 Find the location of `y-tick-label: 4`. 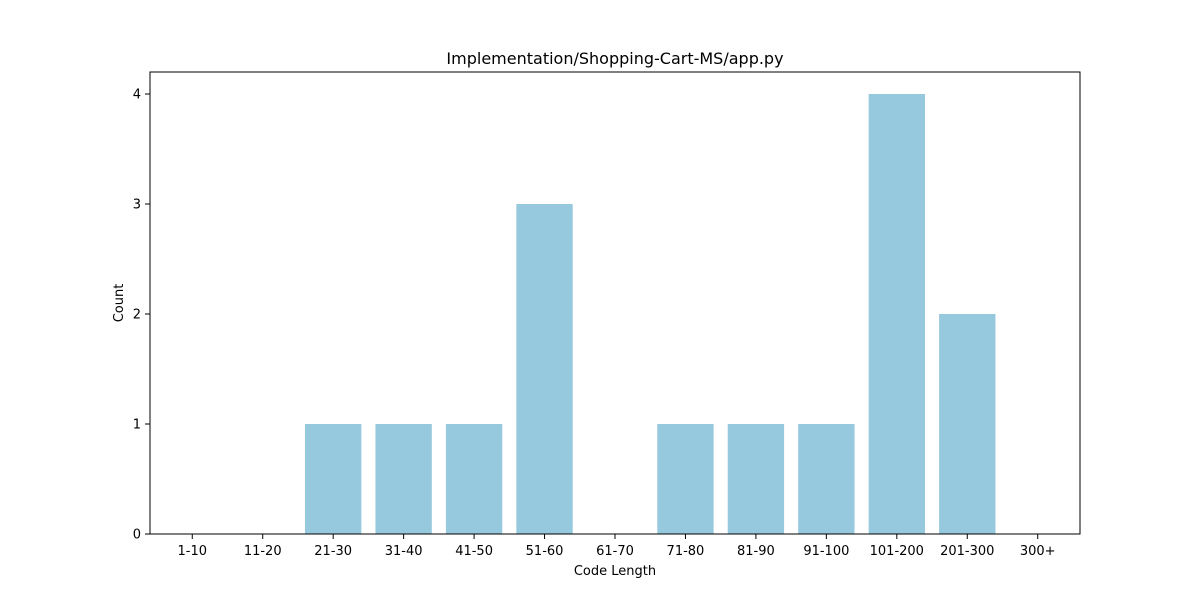

y-tick-label: 4 is located at coordinates (137, 95).